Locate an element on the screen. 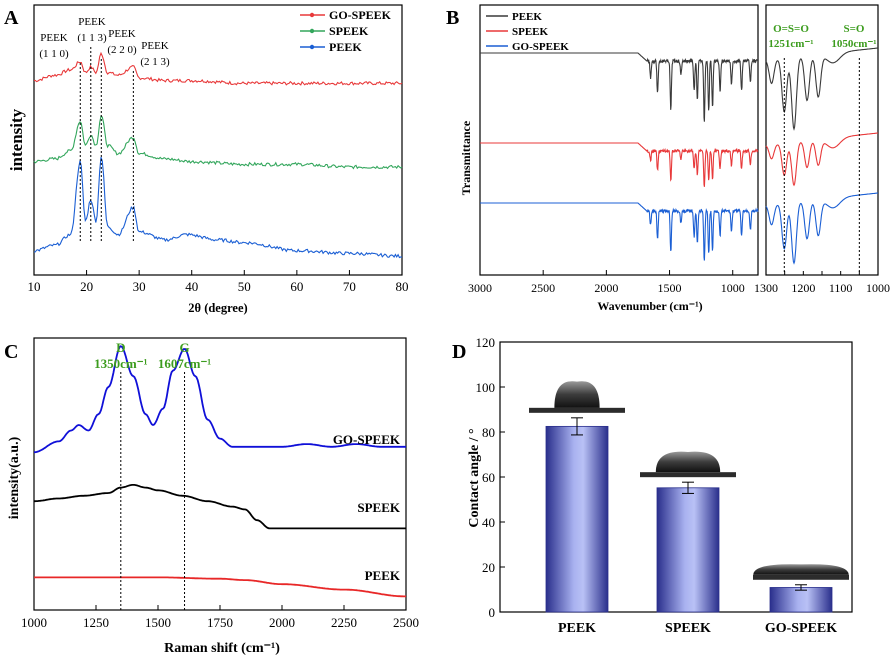 This screenshot has height=660, width=892. legend-label-go-speek-b: GO-SPEEK is located at coordinates (540, 47).